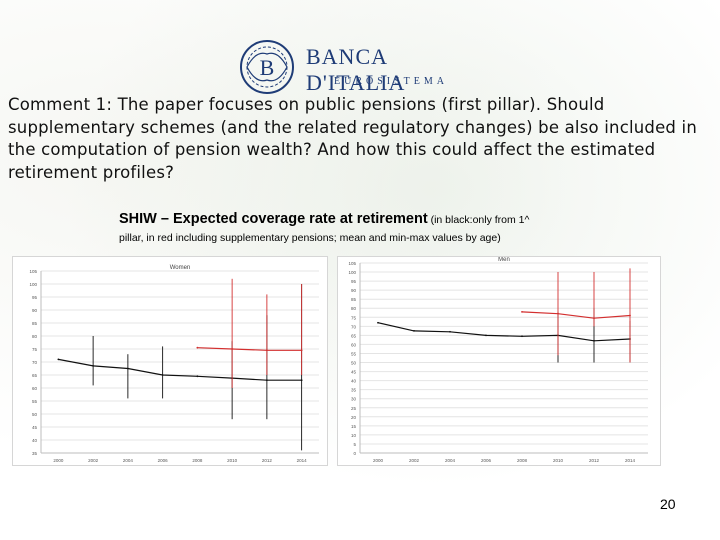 The height and width of the screenshot is (540, 720). I want to click on y-tick-label: 5, so click(354, 444).